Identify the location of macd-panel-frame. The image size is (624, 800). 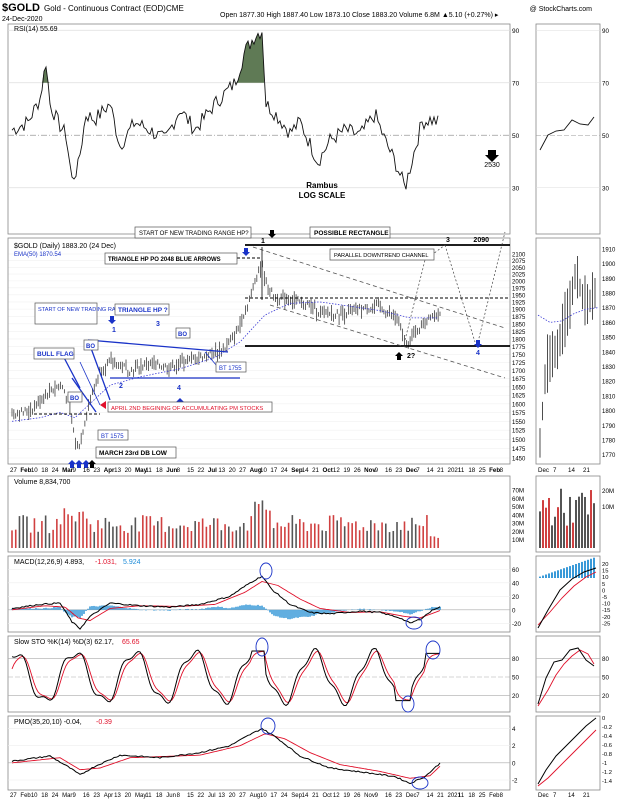
(259, 594).